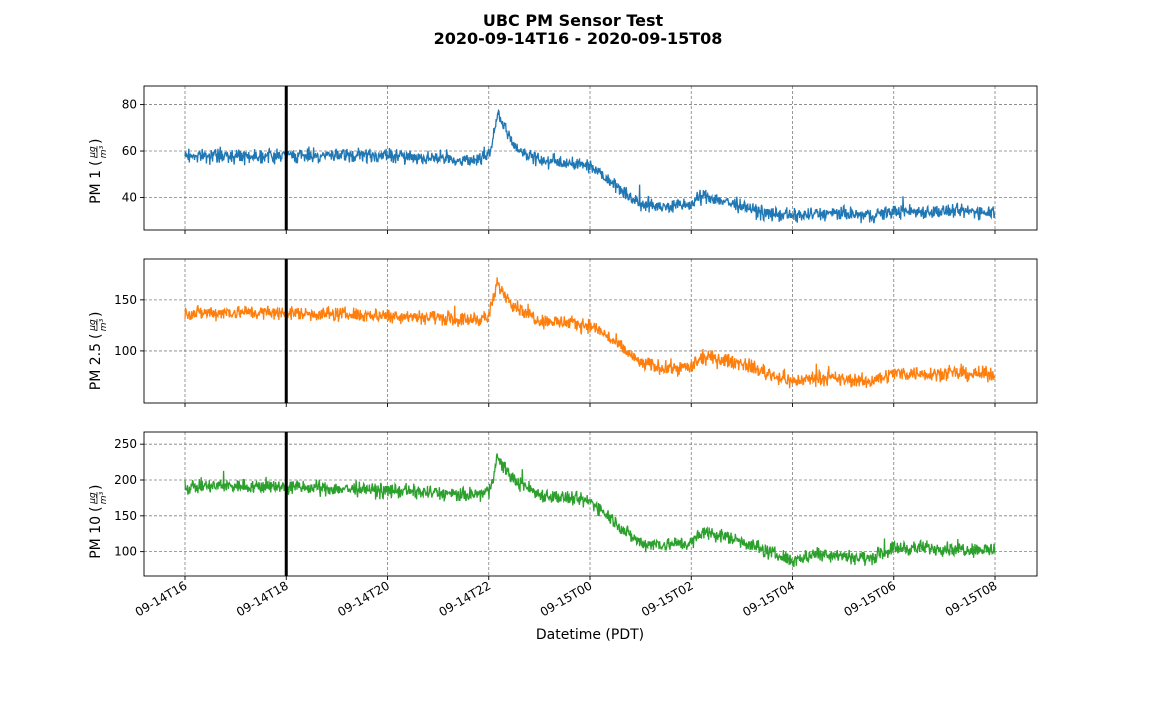  Describe the element at coordinates (667, 598) in the screenshot. I see `x-tick-label: 09-15T02` at that location.